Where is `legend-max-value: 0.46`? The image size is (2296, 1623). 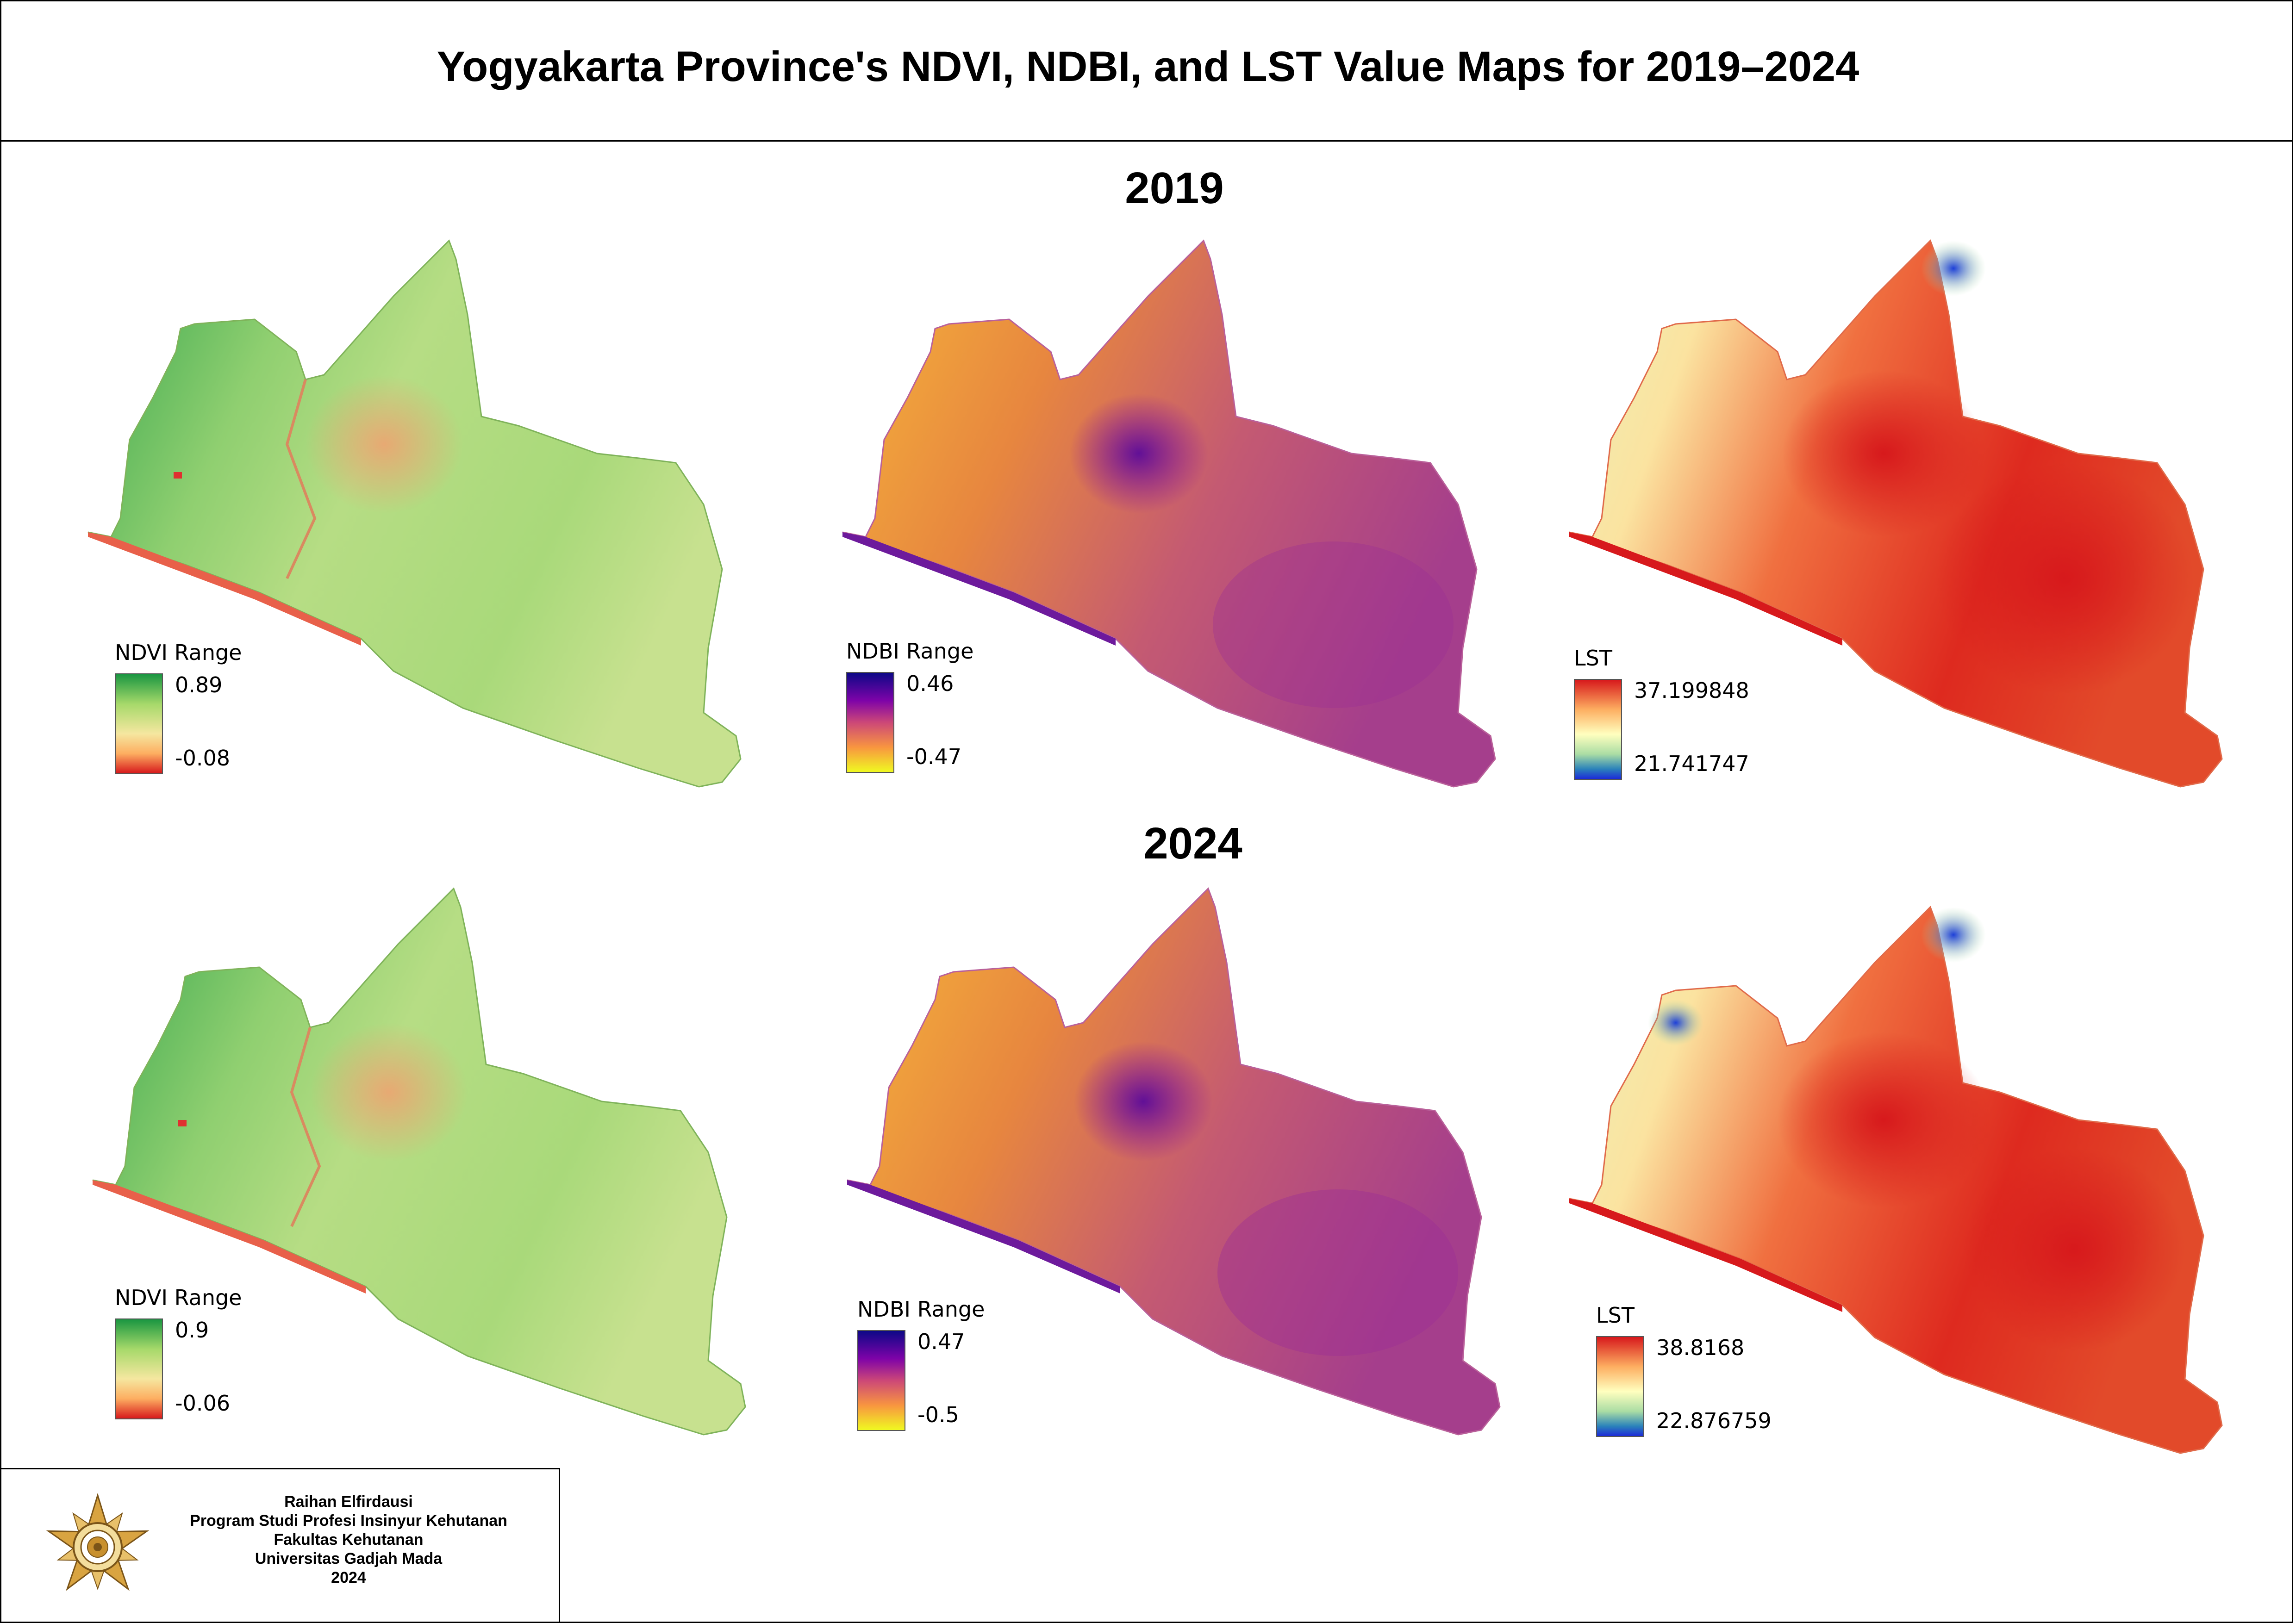 legend-max-value: 0.46 is located at coordinates (930, 683).